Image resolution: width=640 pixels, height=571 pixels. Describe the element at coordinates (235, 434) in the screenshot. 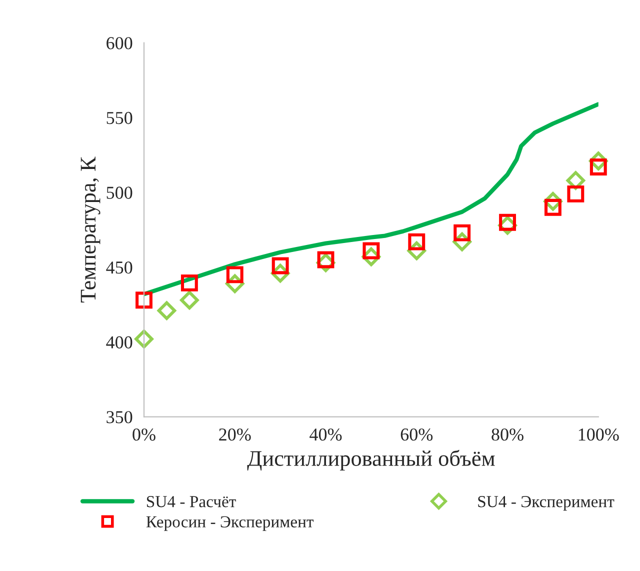

I see `x-tick-label: 20%` at that location.